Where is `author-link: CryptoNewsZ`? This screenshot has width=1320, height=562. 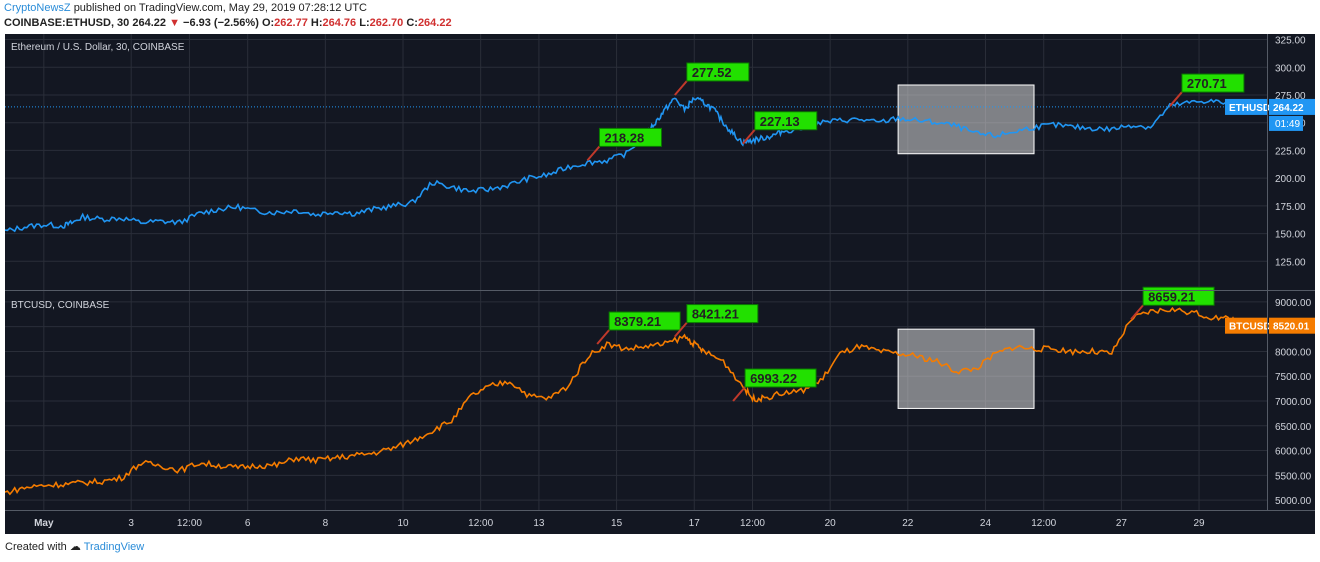
author-link: CryptoNewsZ is located at coordinates (37, 8).